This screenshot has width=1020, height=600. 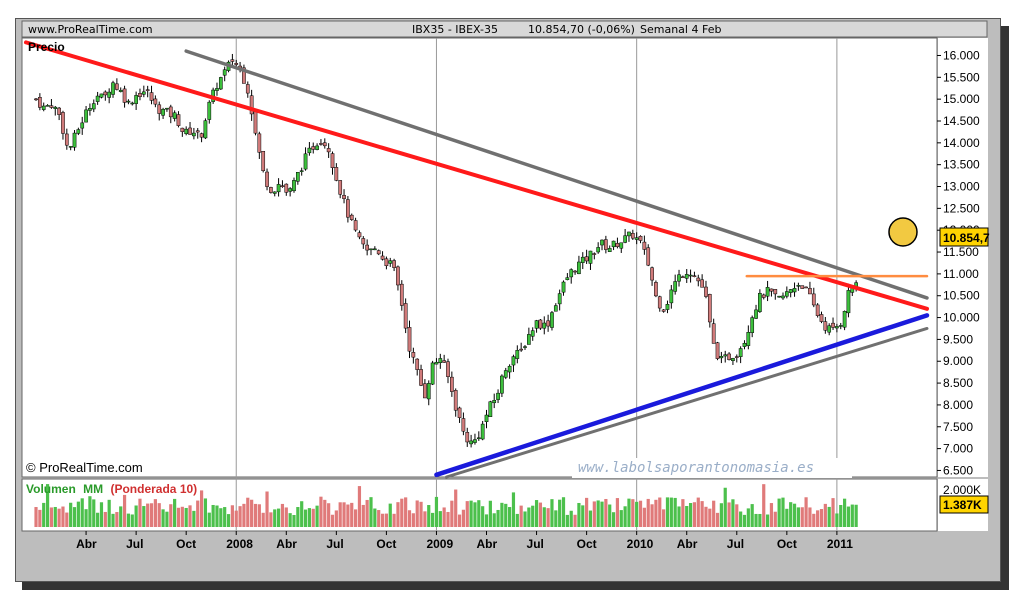 What do you see at coordinates (535, 544) in the screenshot?
I see `x-tick-label: Jul` at bounding box center [535, 544].